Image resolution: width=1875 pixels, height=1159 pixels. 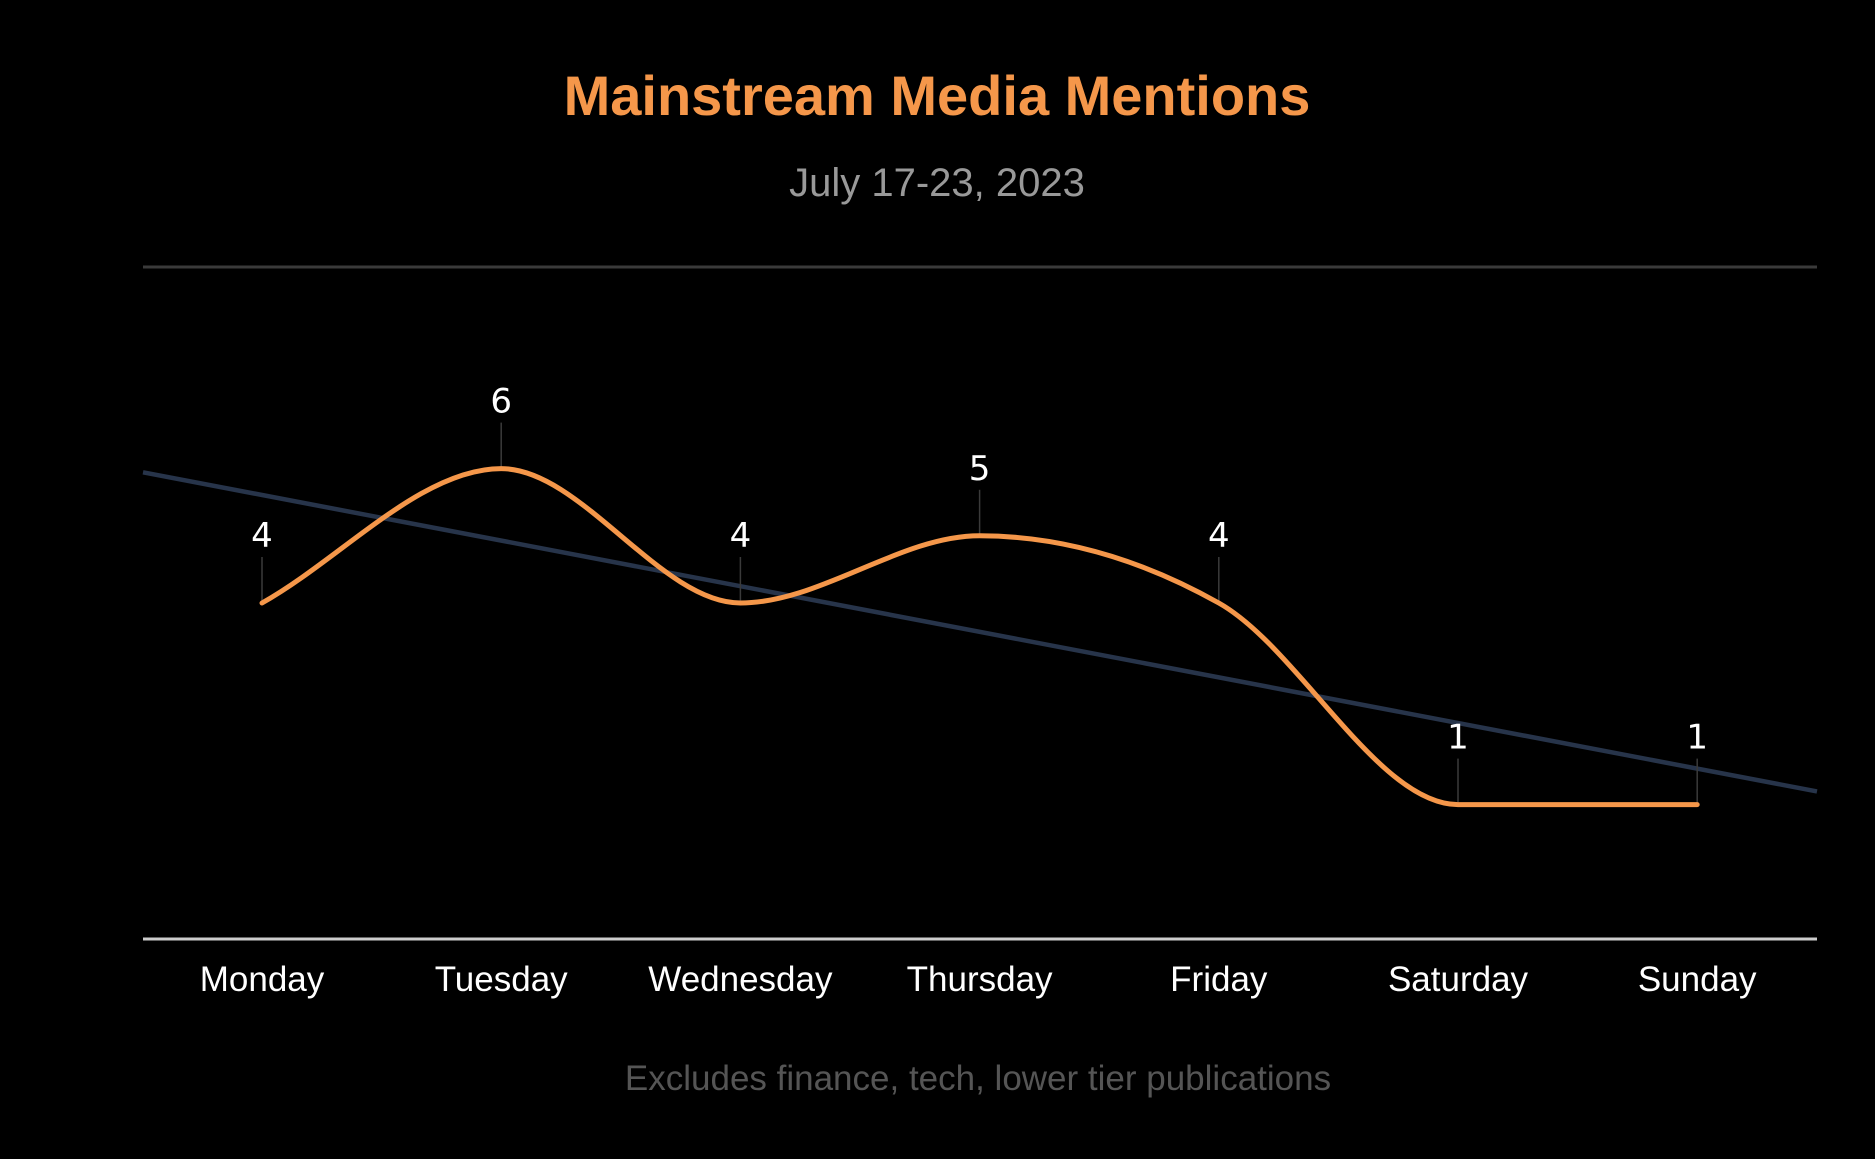 I want to click on chart-title: Mainstream Media Mentions, so click(x=937, y=95).